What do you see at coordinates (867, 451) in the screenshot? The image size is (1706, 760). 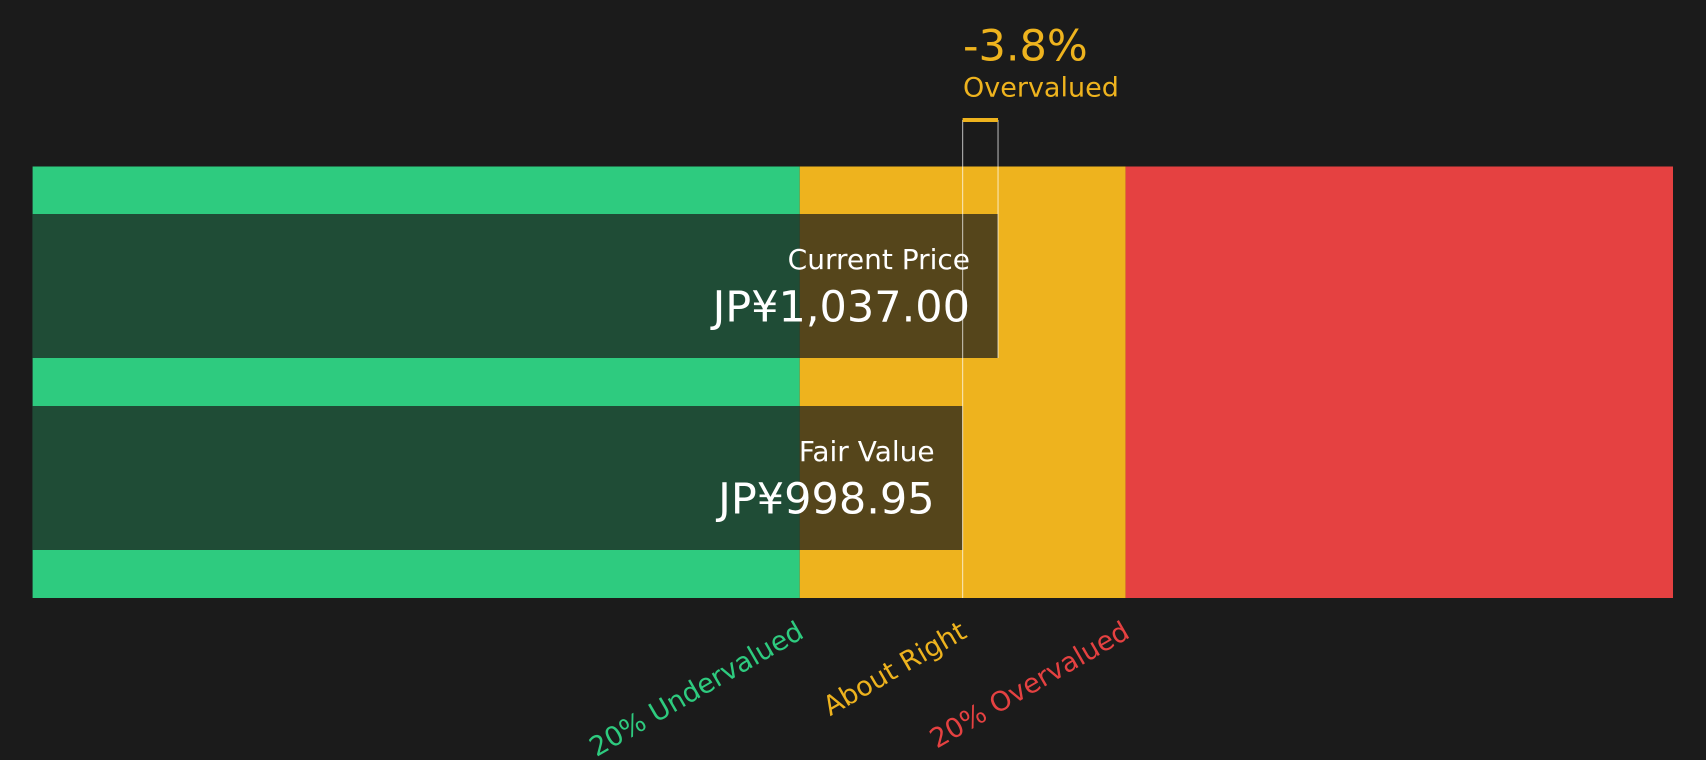 I see `bar-name: Fair Value` at bounding box center [867, 451].